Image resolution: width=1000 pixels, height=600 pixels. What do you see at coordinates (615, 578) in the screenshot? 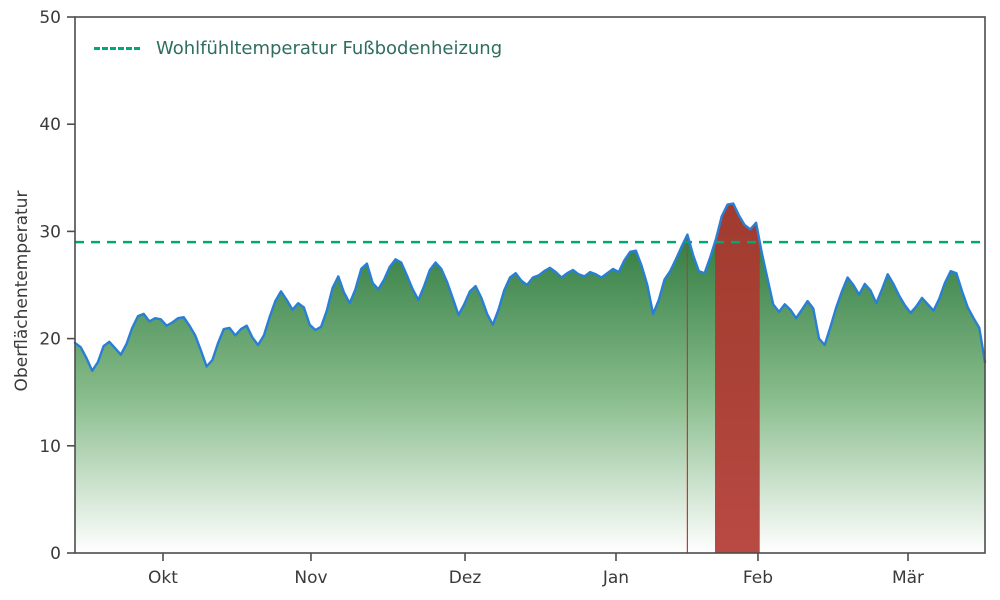
I see `x-tick-label: Jan` at bounding box center [615, 578].